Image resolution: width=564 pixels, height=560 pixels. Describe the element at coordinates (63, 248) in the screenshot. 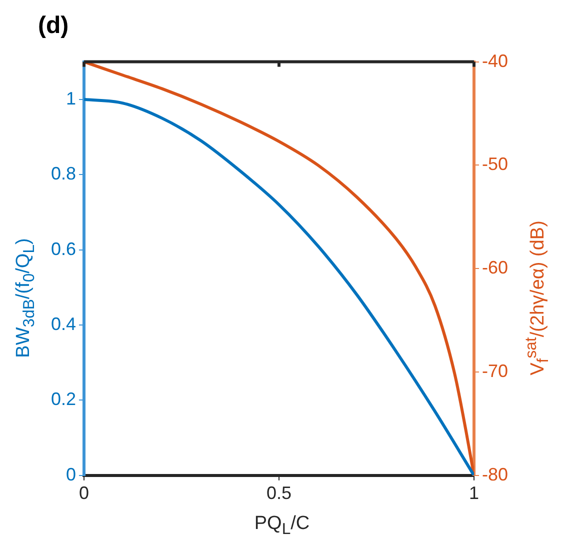

I see `y-tick-label: 0.6` at that location.